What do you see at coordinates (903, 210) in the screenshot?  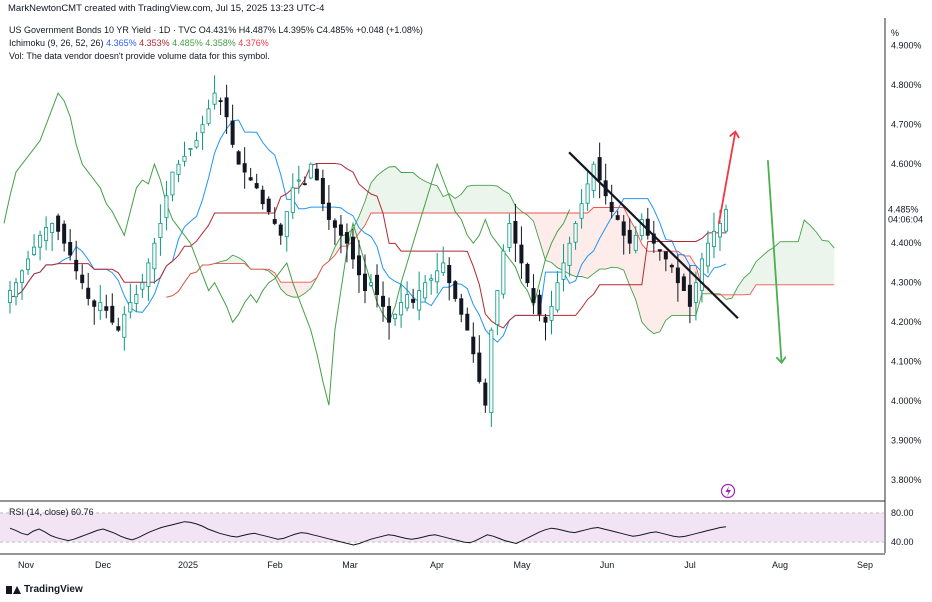 I see `last-price-label: 4.485%` at bounding box center [903, 210].